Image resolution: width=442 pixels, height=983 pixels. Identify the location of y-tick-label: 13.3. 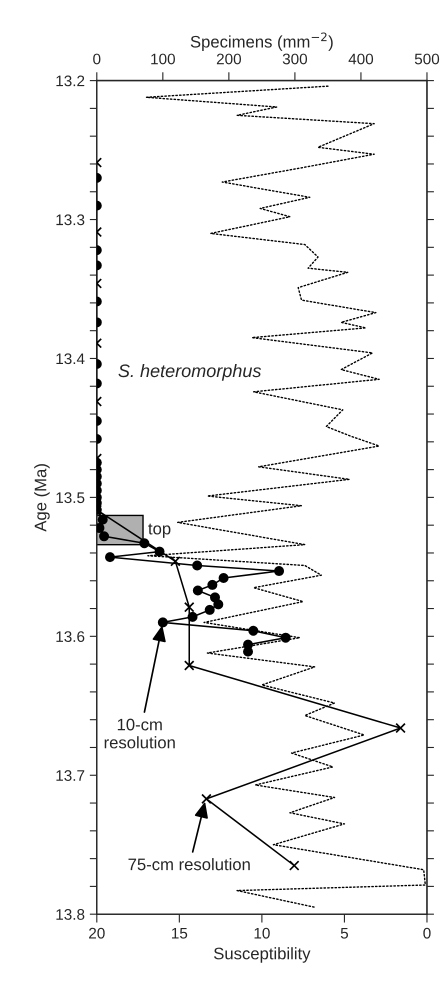
(70, 220).